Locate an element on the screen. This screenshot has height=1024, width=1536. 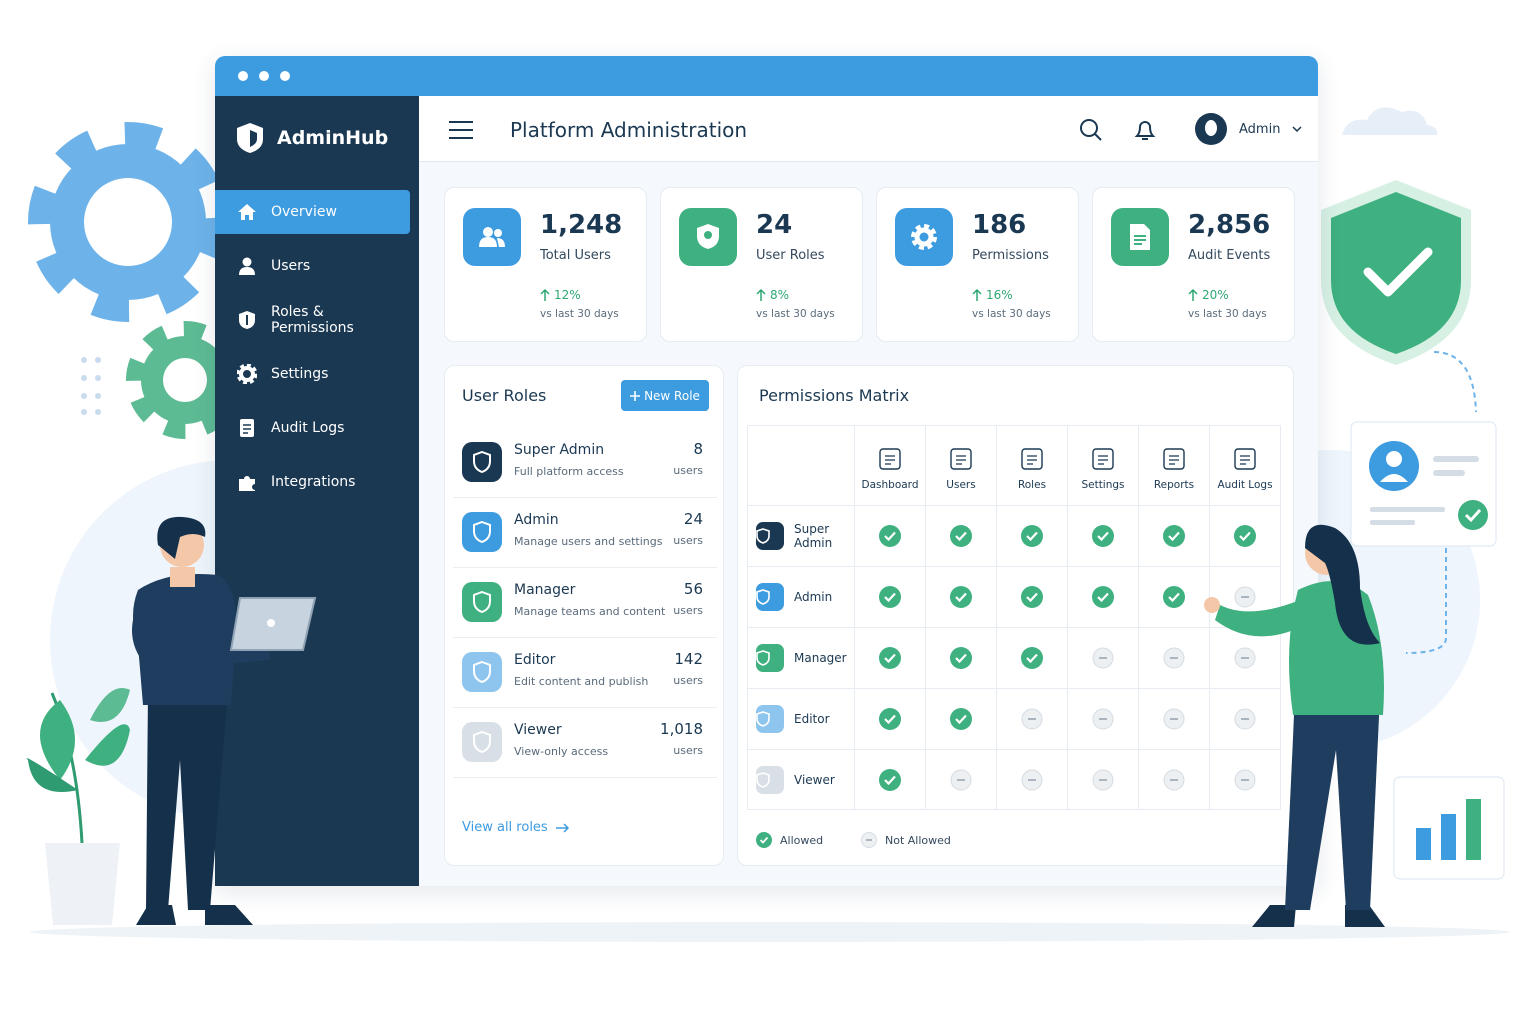
user-menu: Admin is located at coordinates (1248, 129).